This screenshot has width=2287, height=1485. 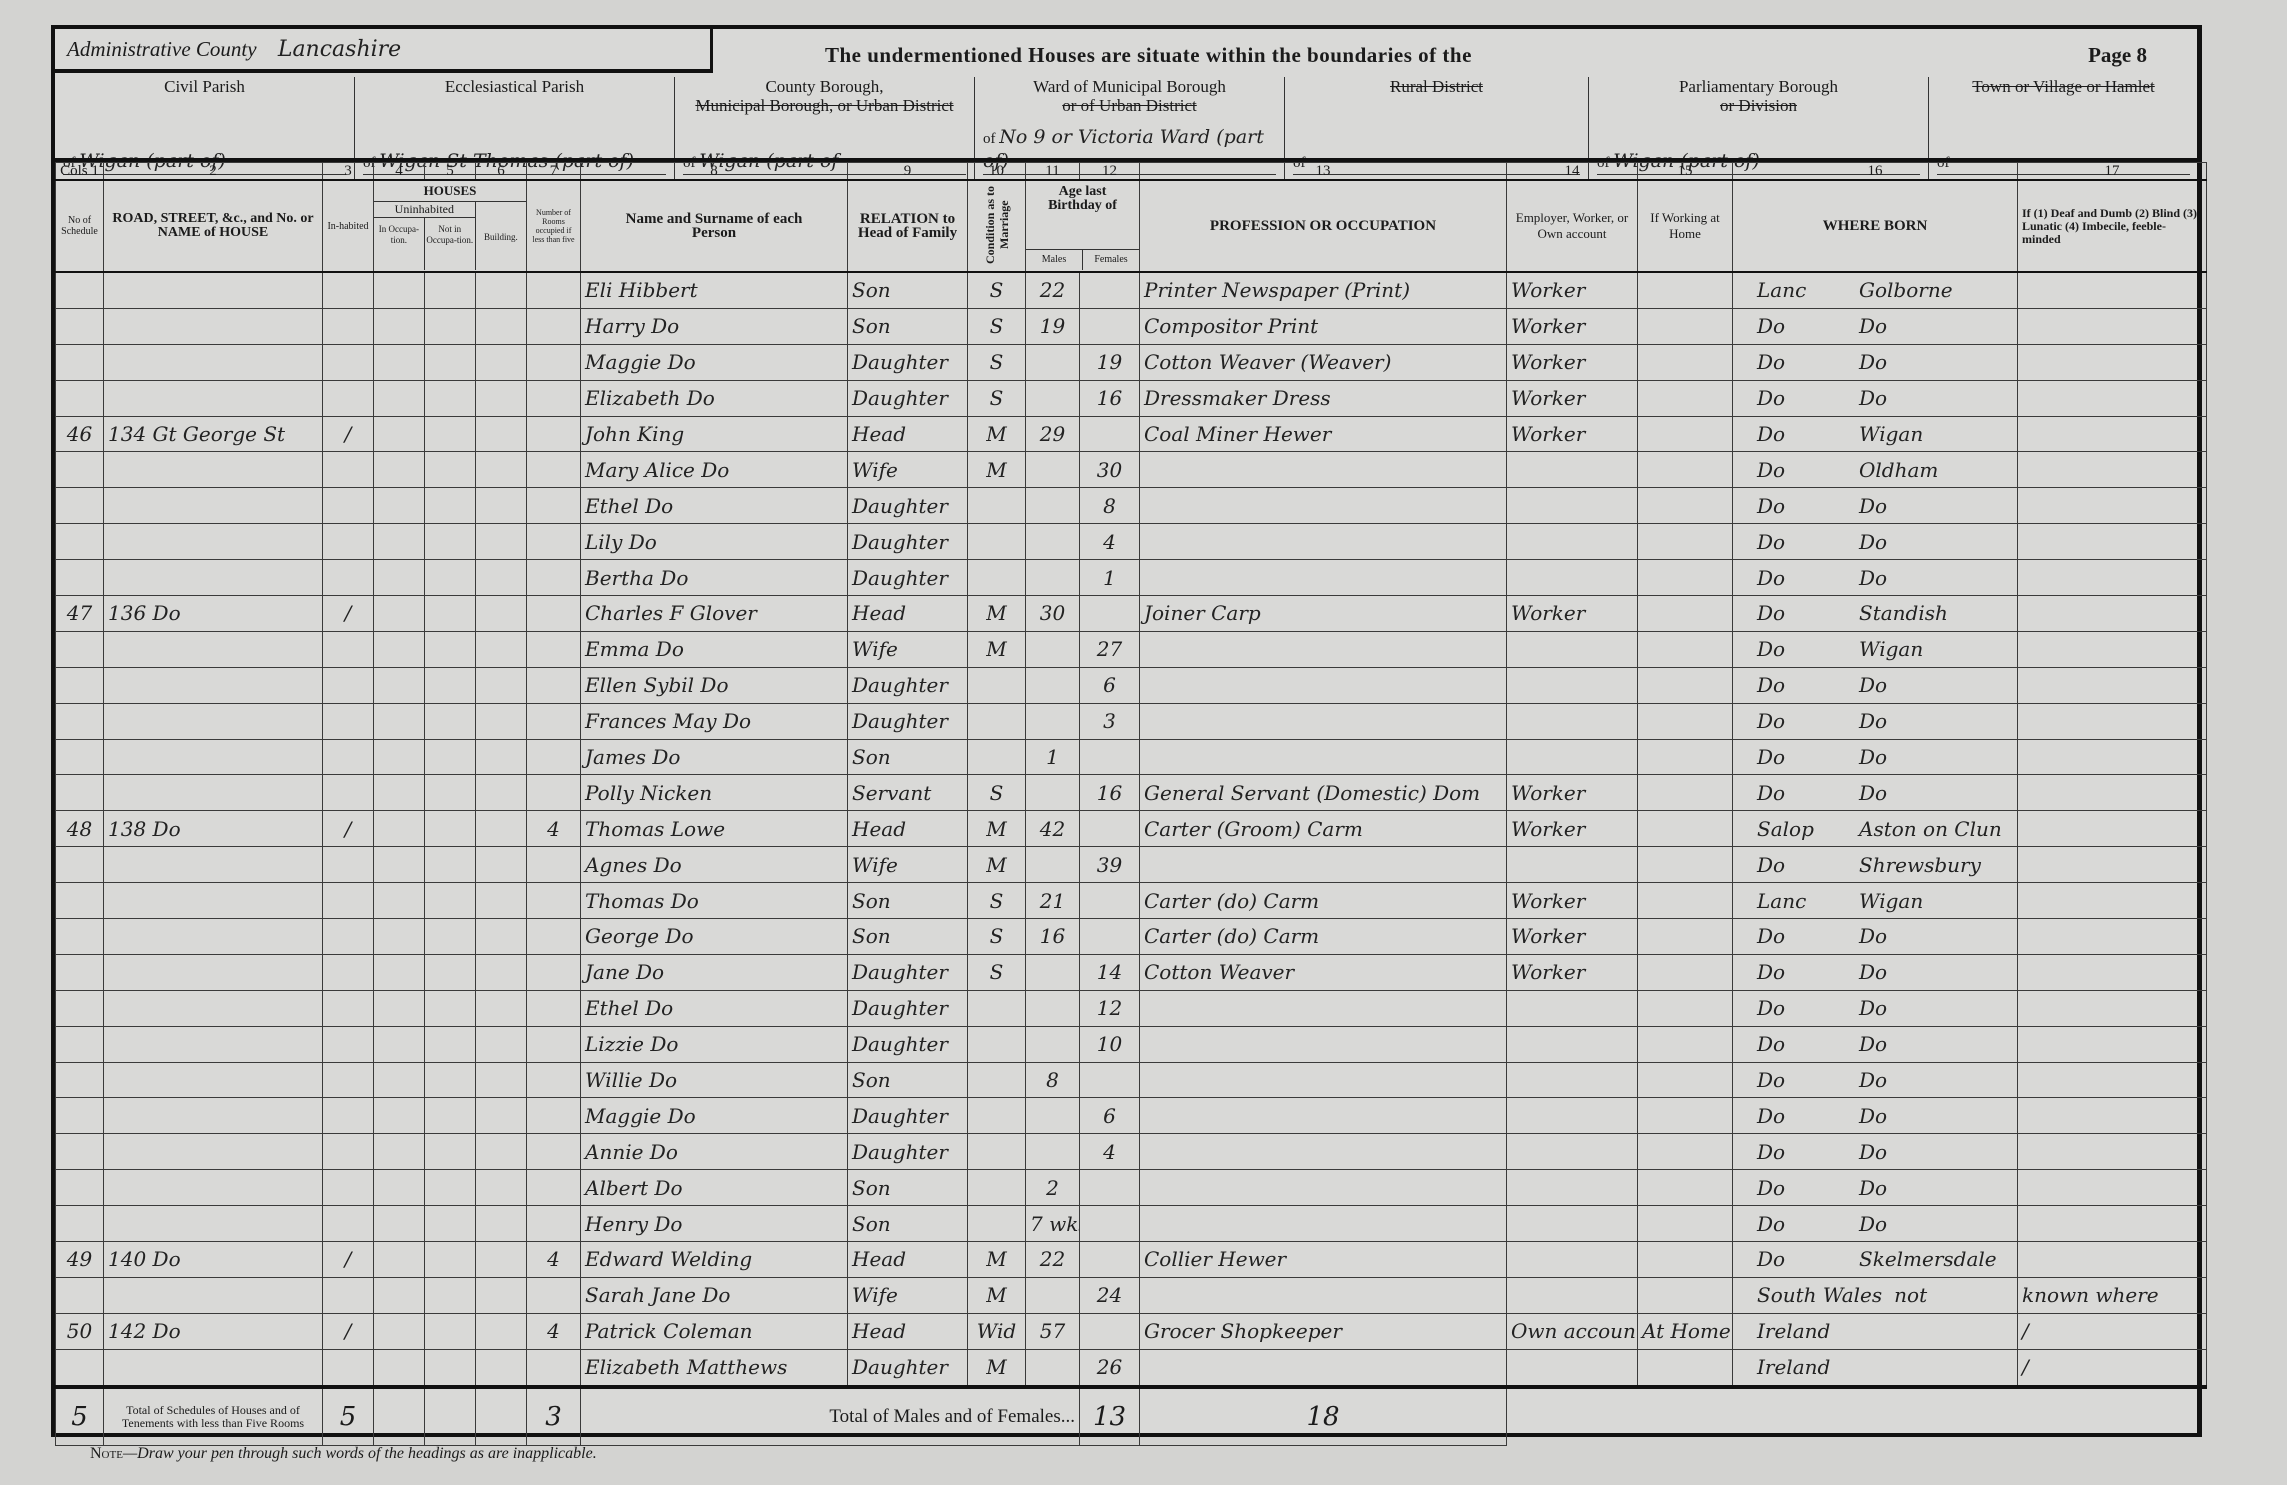 What do you see at coordinates (553, 1259) in the screenshot?
I see `cell-rooms: 4` at bounding box center [553, 1259].